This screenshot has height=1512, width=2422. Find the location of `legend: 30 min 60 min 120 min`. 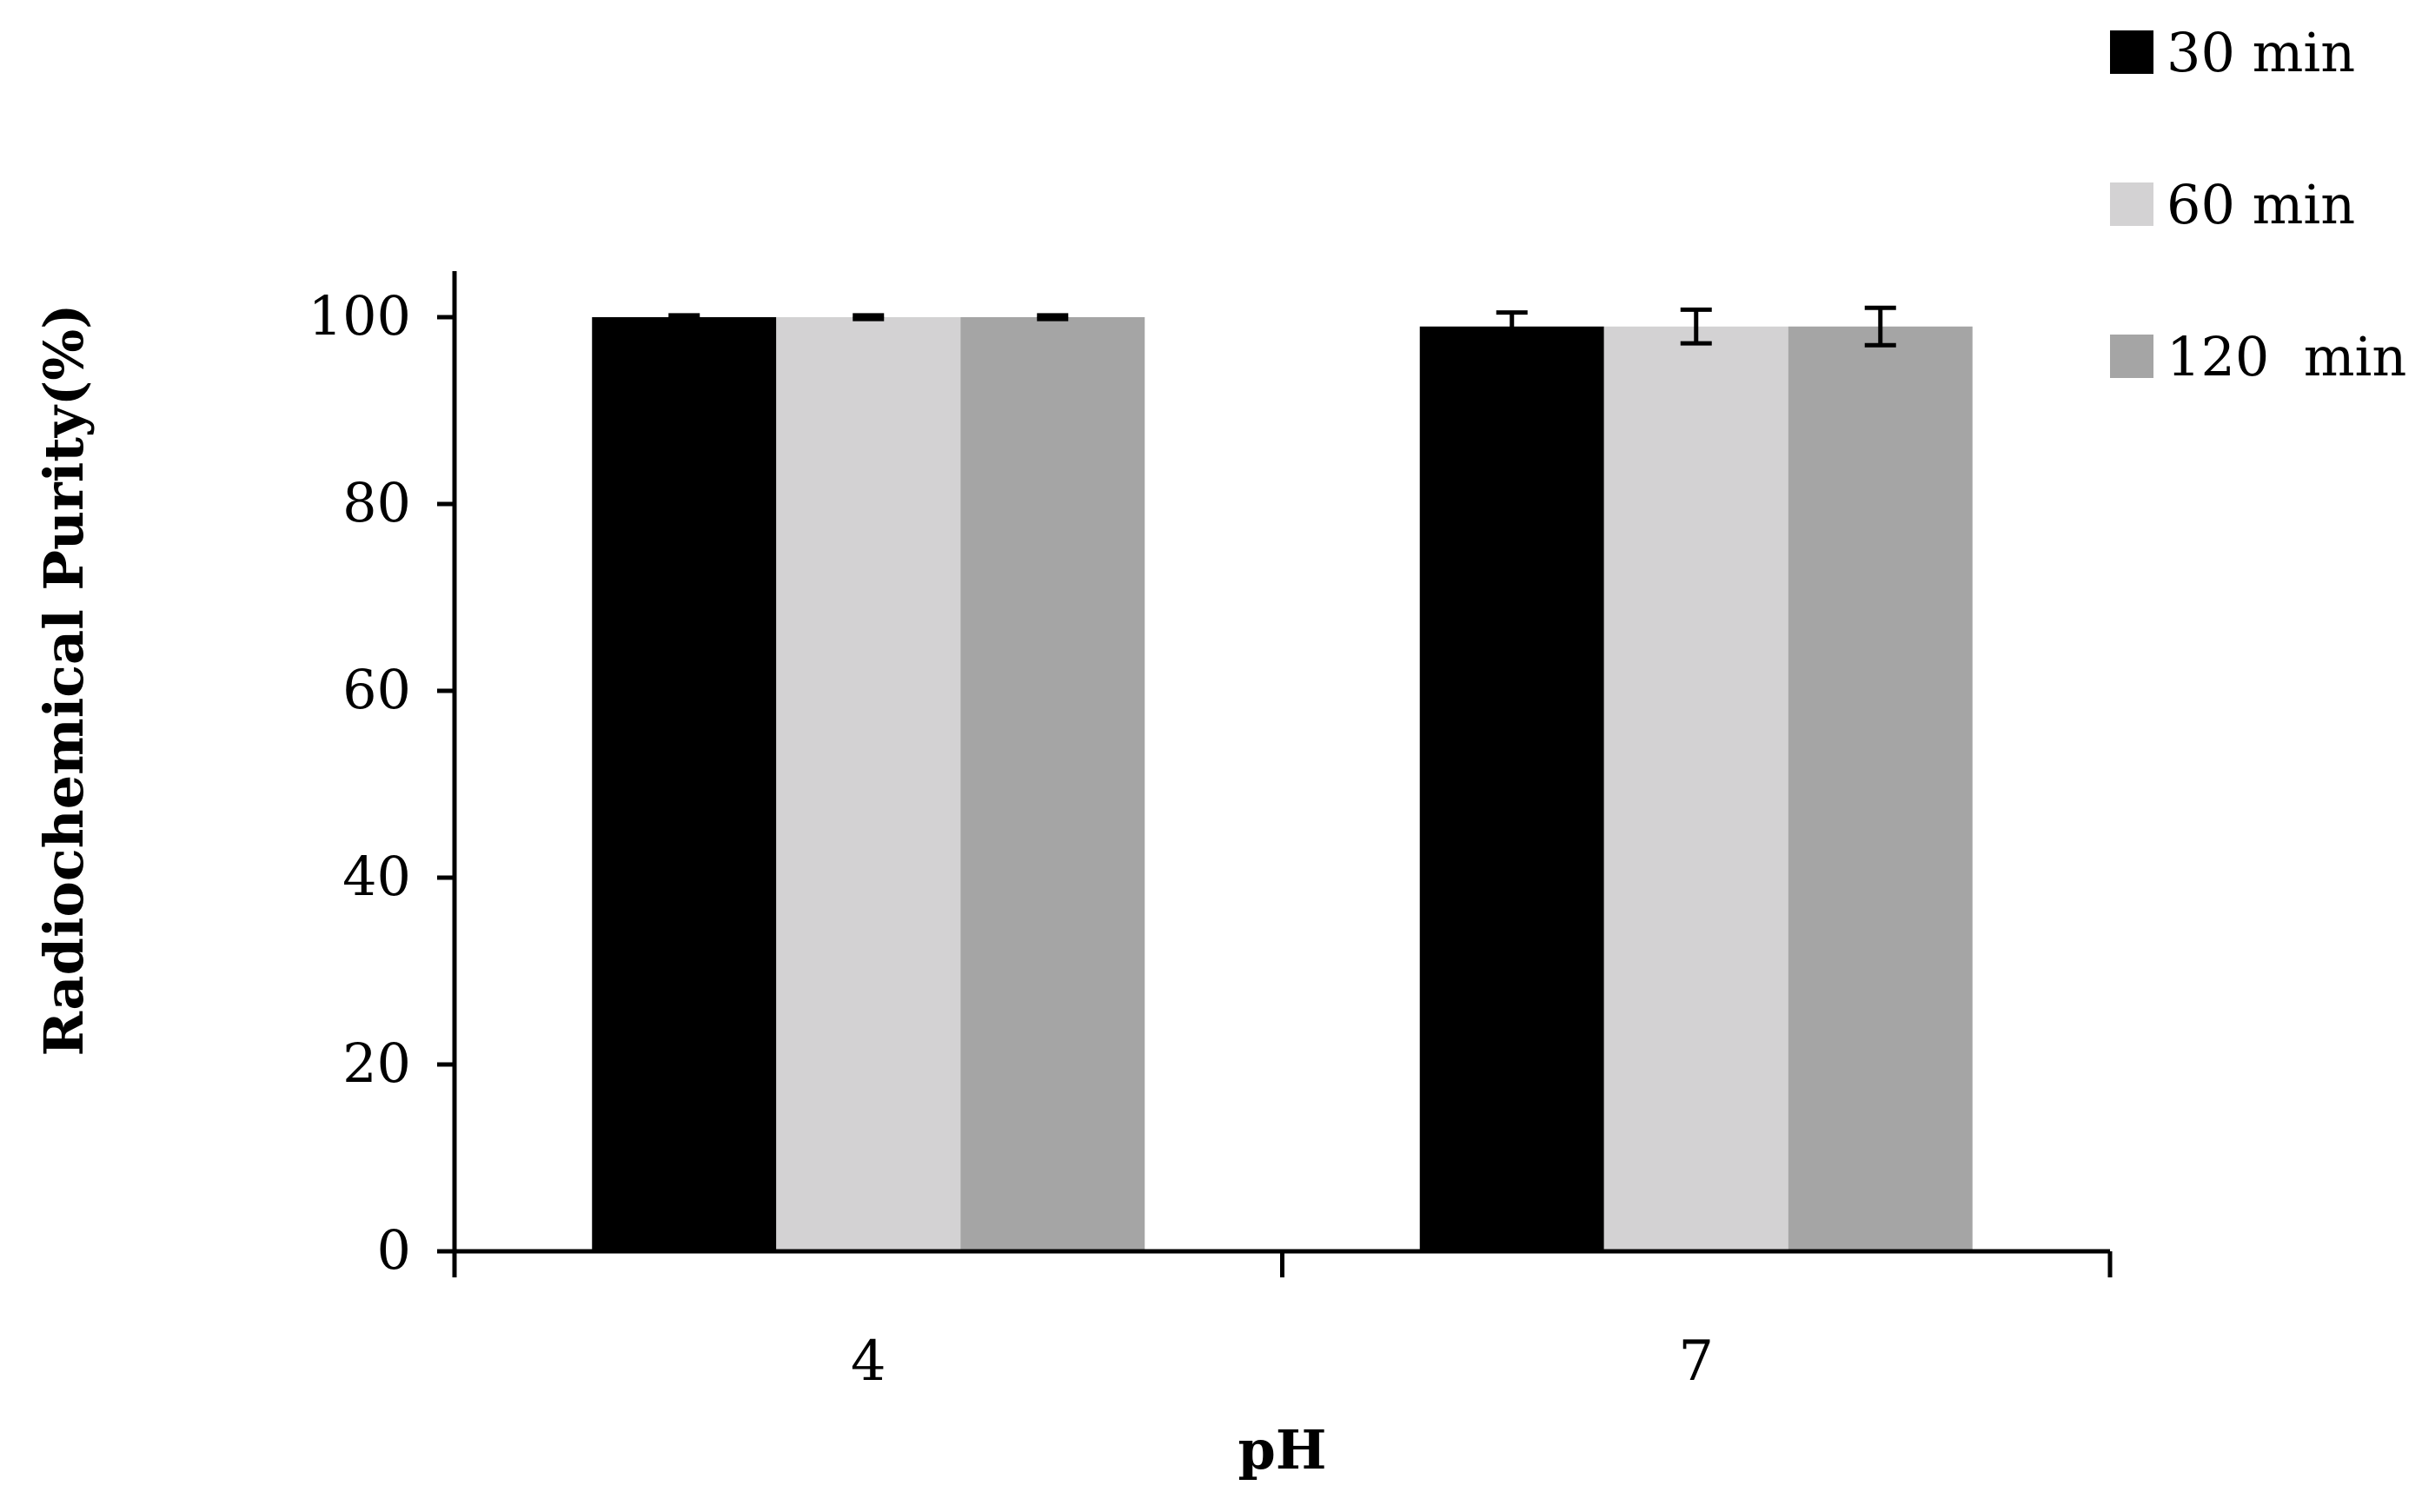

legend: 30 min 60 min 120 min is located at coordinates (2258, 204).